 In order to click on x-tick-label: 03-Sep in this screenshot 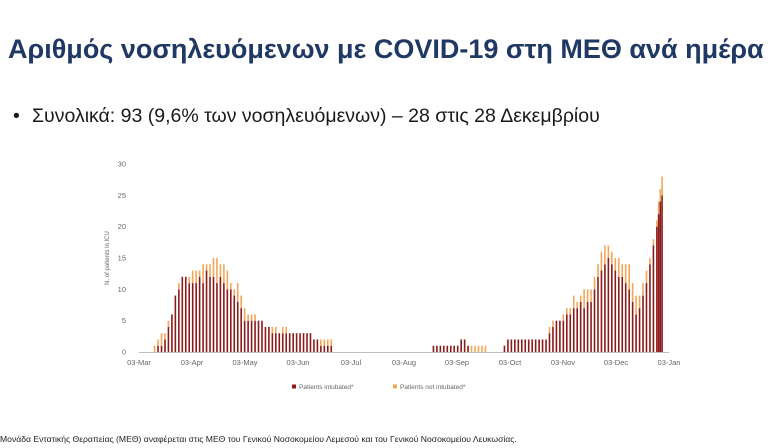, I will do `click(457, 362)`.